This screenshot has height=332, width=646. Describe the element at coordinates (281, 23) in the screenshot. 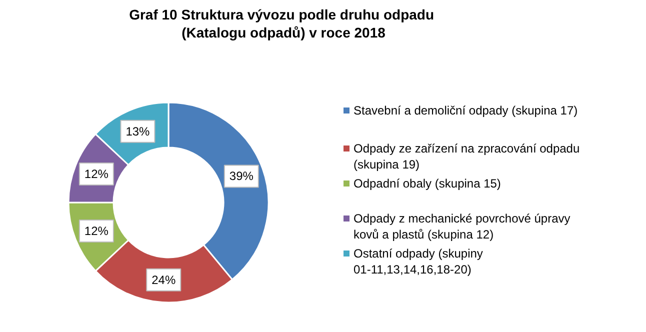

I see `chart-title: Graf 10 Struktura vývozu podle druhu odpadu (Katalogu odpadů) v roce 2018` at that location.